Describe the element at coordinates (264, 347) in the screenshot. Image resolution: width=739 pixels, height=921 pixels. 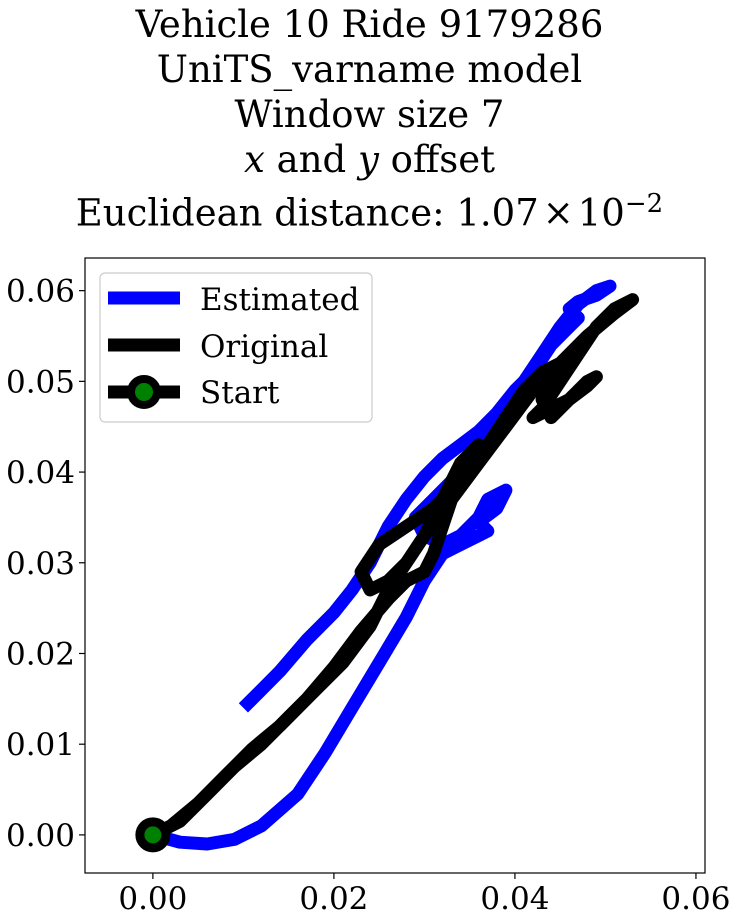
I see `legend-label-original: Original` at that location.